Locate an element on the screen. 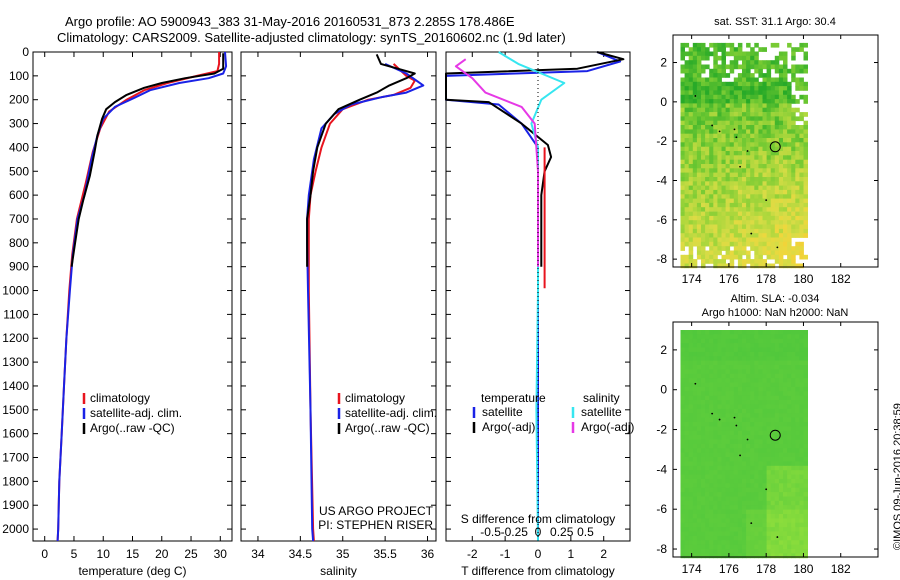  project-annotation: US ARGO PROJECT is located at coordinates (376, 511).